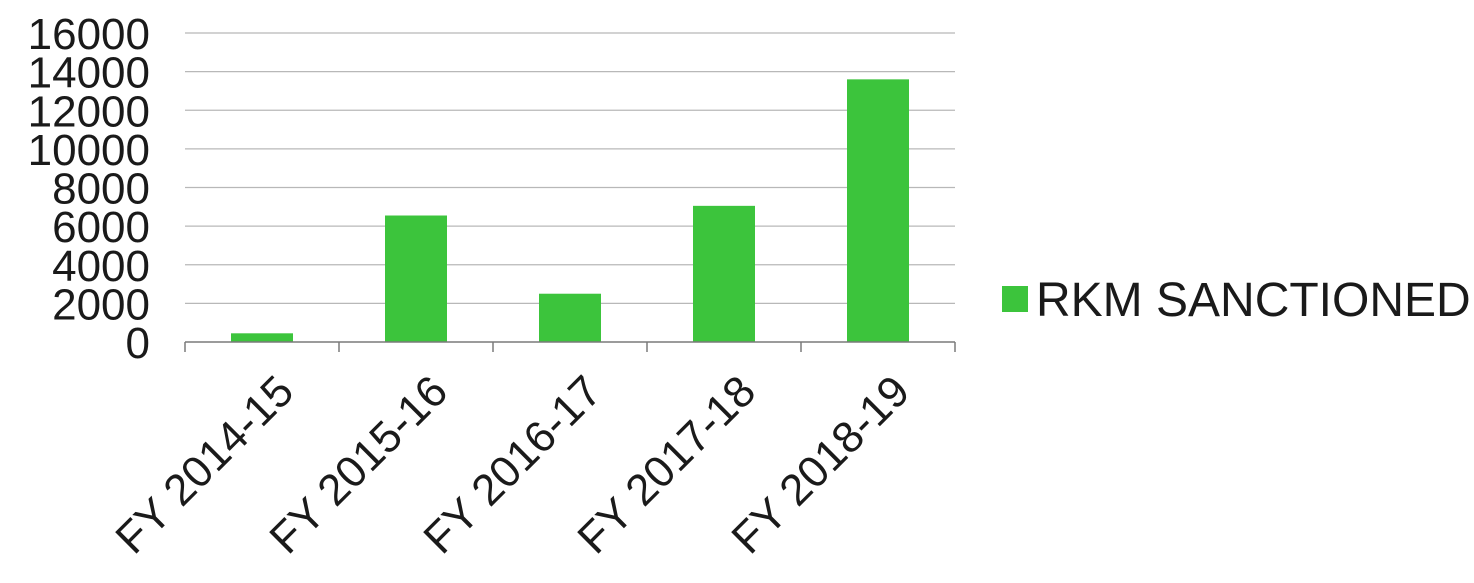 The image size is (1474, 583). I want to click on y-tick-label: 0, so click(138, 343).